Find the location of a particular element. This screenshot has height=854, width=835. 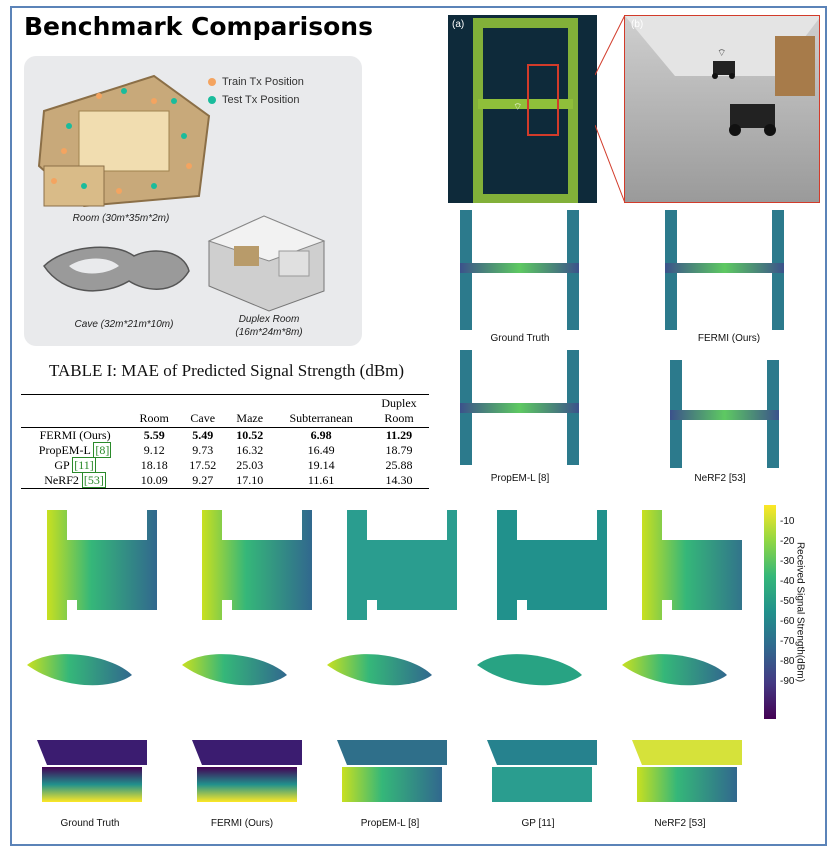

citation-link: [53] is located at coordinates (93, 480).